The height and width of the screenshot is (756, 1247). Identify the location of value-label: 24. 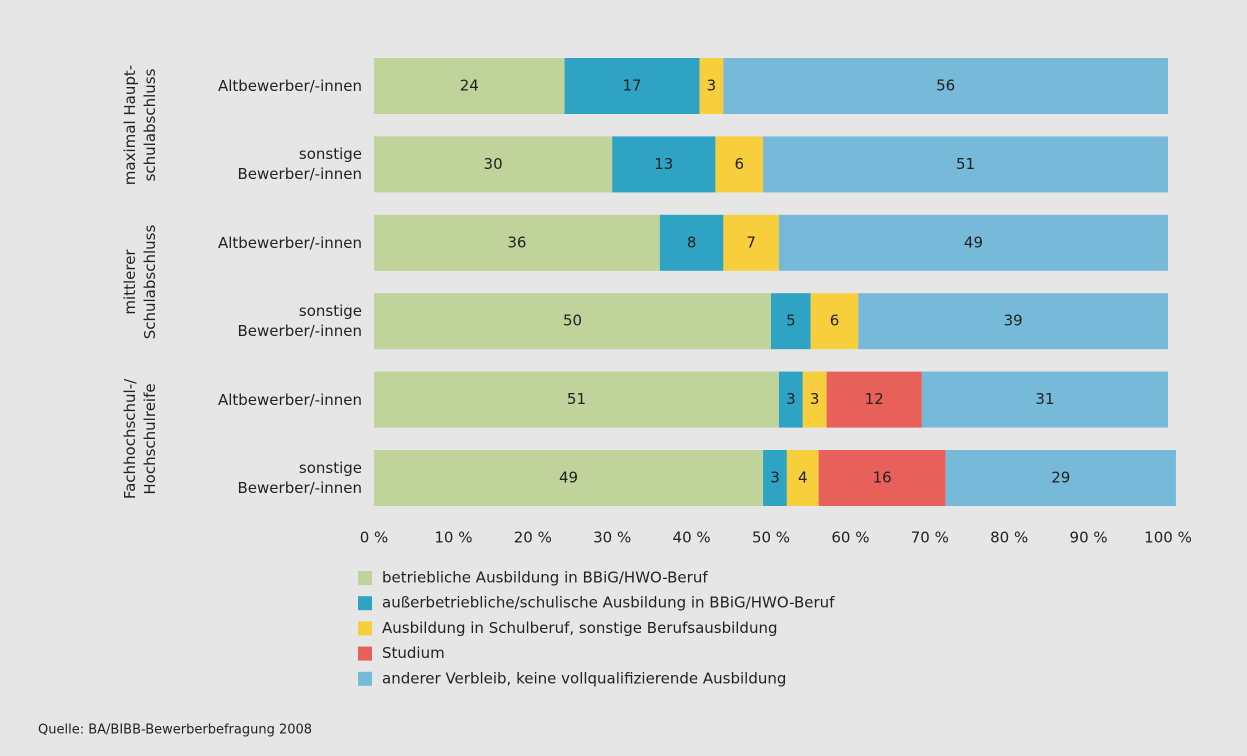
(469, 86).